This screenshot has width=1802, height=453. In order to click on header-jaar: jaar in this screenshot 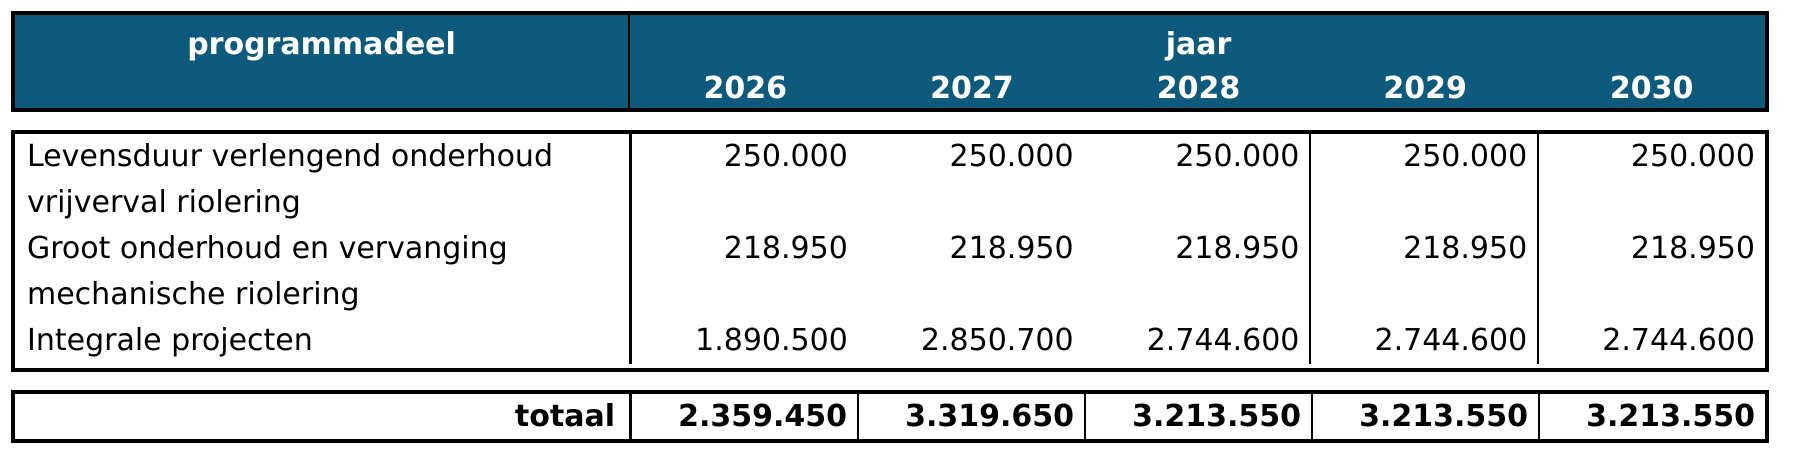, I will do `click(1198, 44)`.